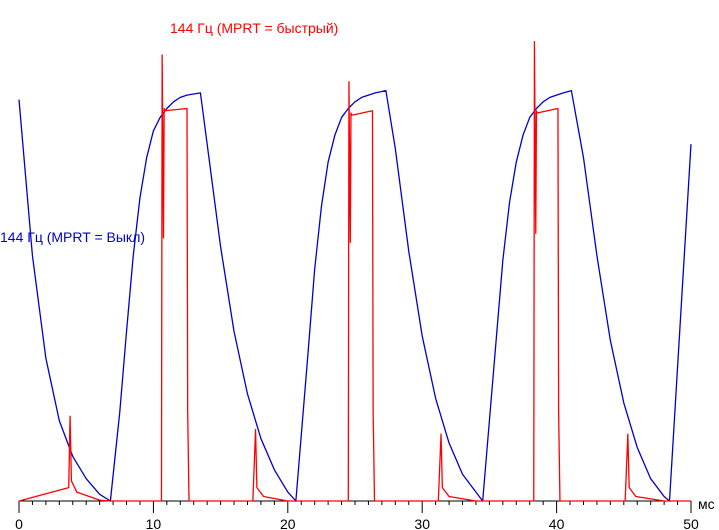 The image size is (719, 530). I want to click on axis-layer, so click(355, 506).